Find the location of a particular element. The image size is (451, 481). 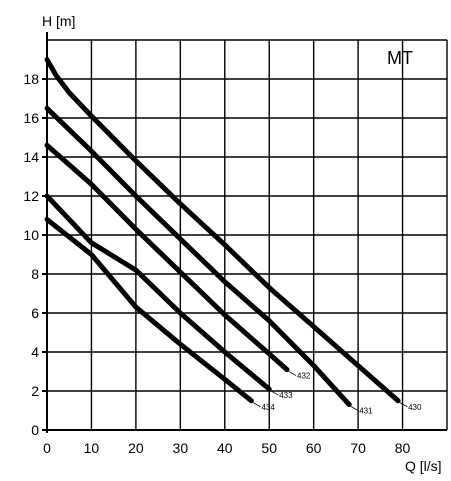

x-tick-label: 20 is located at coordinates (136, 448).